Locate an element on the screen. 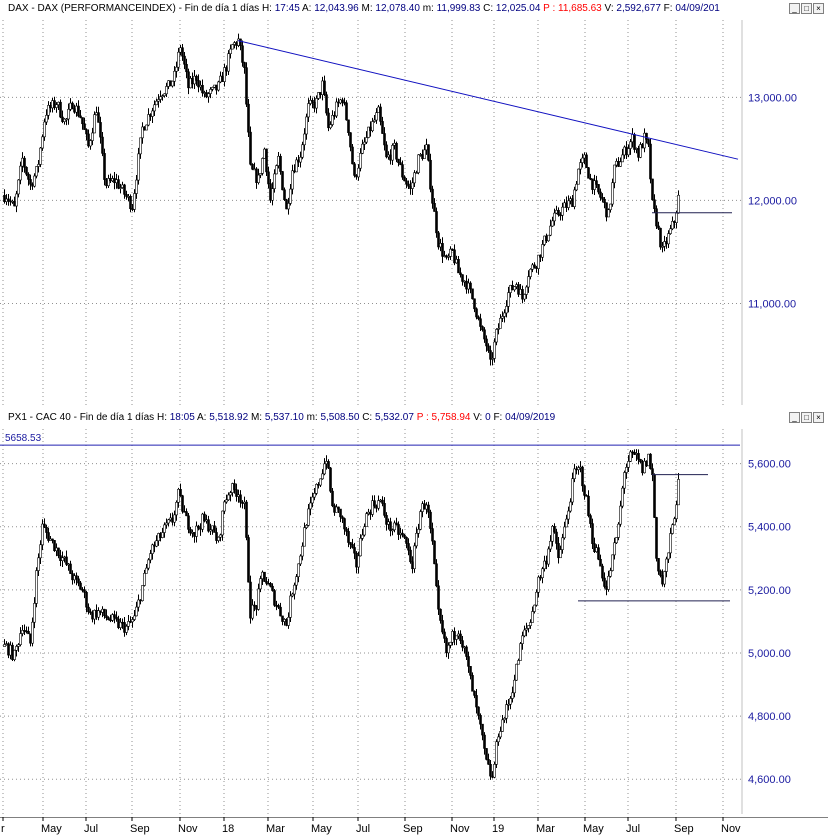 The width and height of the screenshot is (828, 836). time-tick-label: Mar is located at coordinates (275, 829).